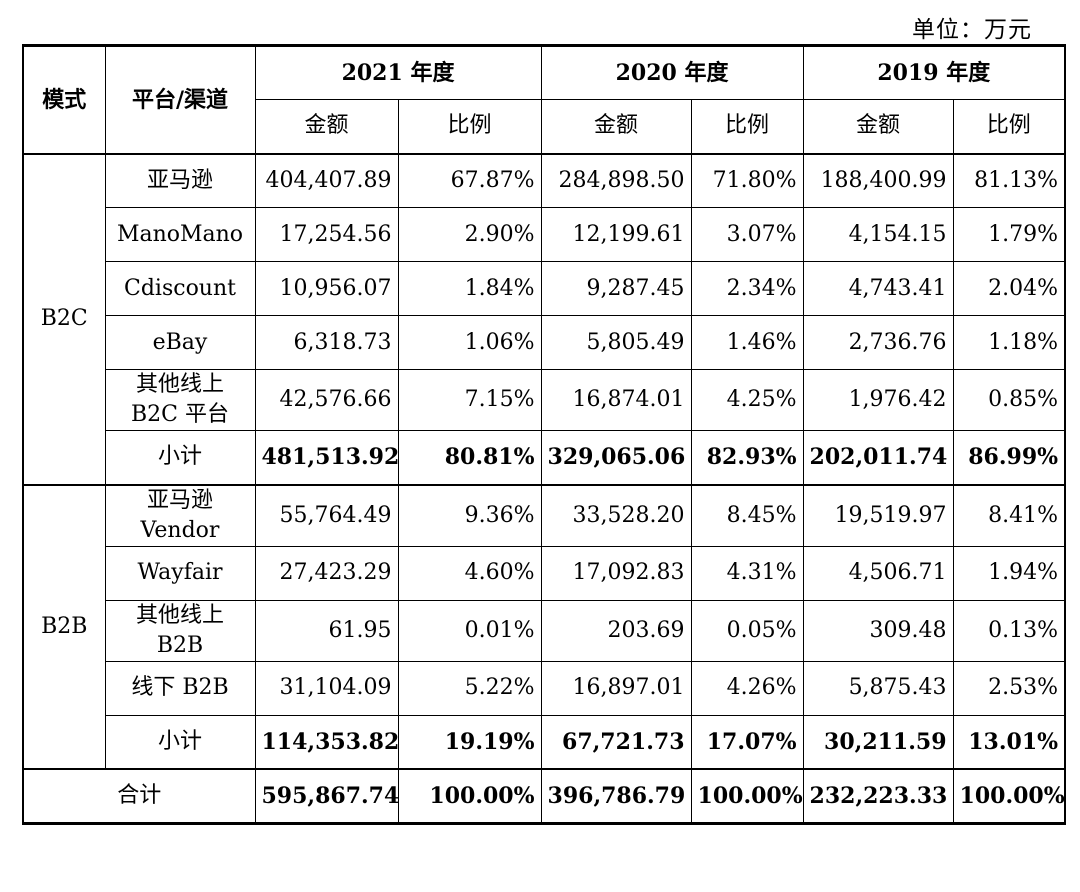 The width and height of the screenshot is (1080, 892). I want to click on amount-2020-cell: 16,874.01, so click(616, 400).